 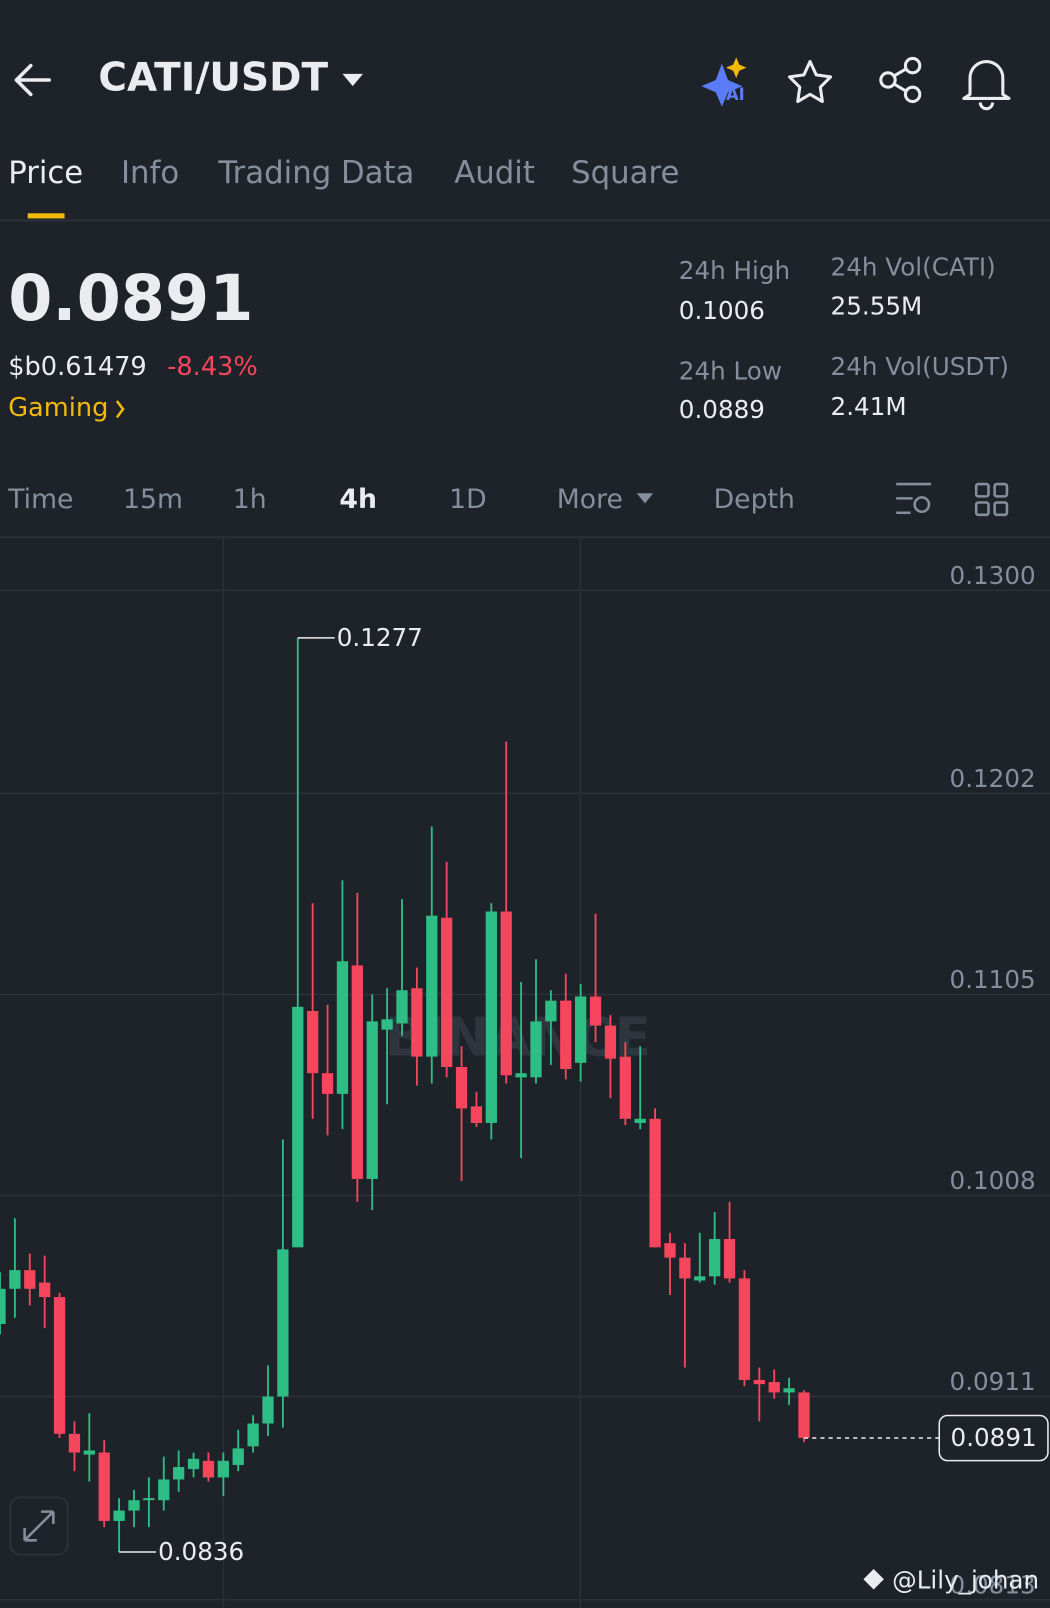 I want to click on tab: Trading Data, so click(x=315, y=173).